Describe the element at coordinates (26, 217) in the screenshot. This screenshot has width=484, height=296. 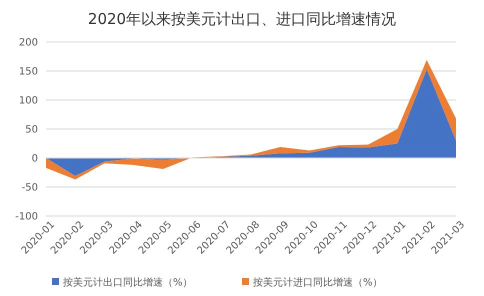
I see `y-tick-label: -100` at that location.